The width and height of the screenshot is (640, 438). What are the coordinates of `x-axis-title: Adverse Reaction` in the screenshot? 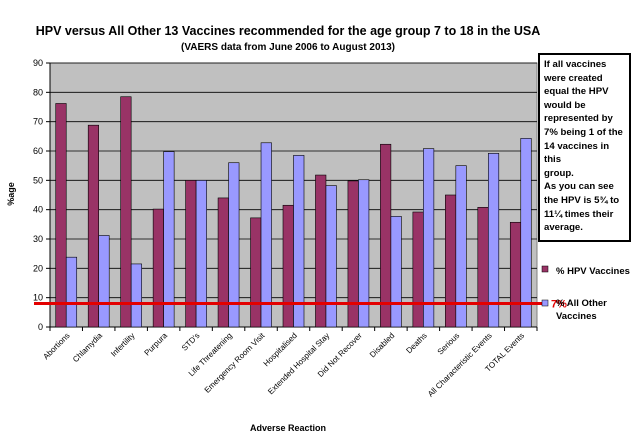 It's located at (288, 428).